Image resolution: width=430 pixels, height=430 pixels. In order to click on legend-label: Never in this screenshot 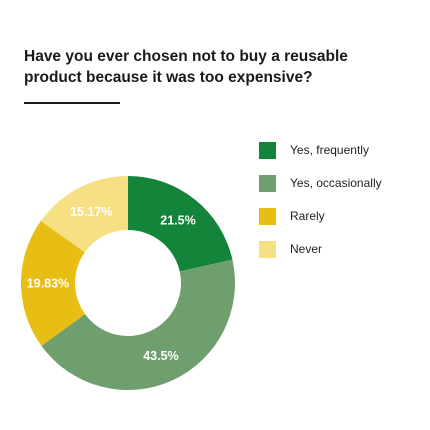, I will do `click(306, 249)`.